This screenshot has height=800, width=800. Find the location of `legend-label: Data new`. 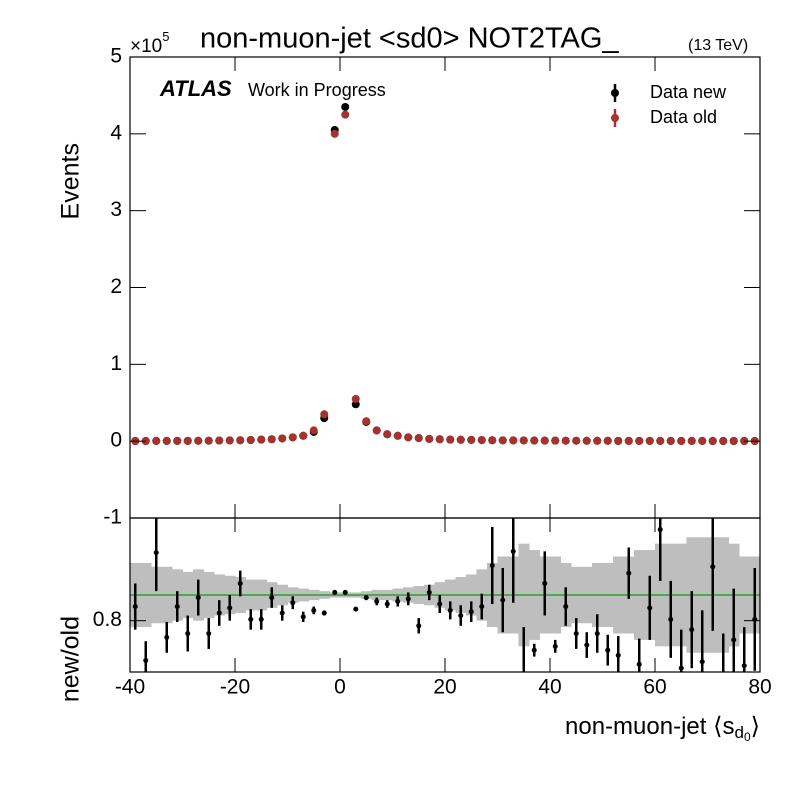

legend-label: Data new is located at coordinates (688, 92).